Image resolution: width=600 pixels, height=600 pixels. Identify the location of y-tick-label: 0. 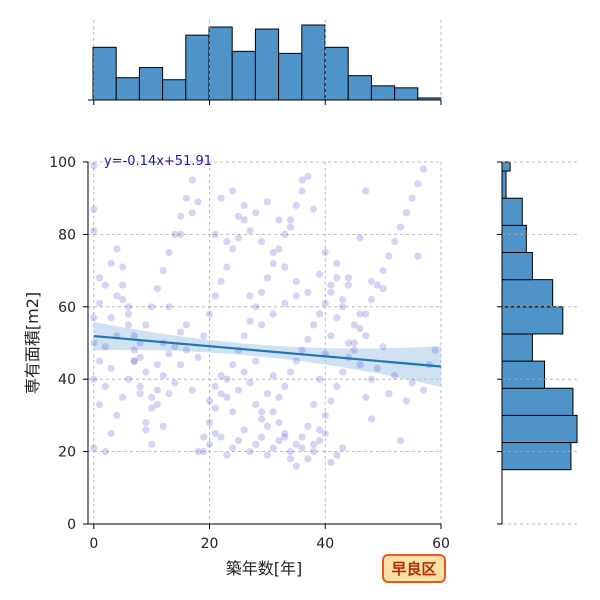
(71, 525).